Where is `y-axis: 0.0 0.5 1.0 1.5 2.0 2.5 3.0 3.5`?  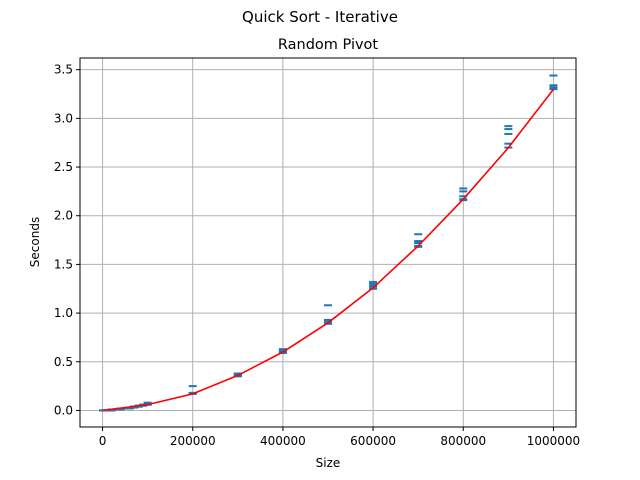 y-axis: 0.0 0.5 1.0 1.5 2.0 2.5 3.0 3.5 is located at coordinates (67, 240).